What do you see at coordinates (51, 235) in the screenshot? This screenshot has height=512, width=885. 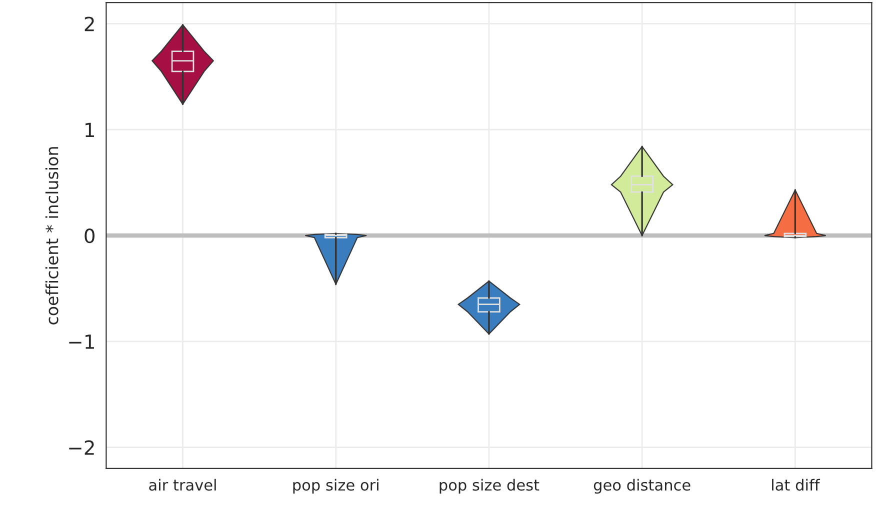 I see `y-axis-title: coefficient * inclusion` at bounding box center [51, 235].